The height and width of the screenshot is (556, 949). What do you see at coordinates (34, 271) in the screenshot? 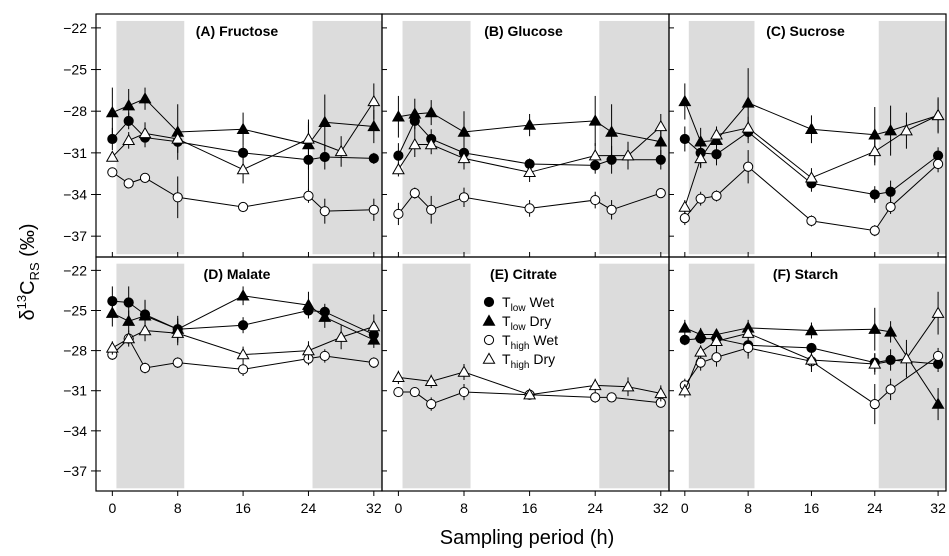
I see `y-axis-label-subscript: RS` at bounding box center [34, 271].